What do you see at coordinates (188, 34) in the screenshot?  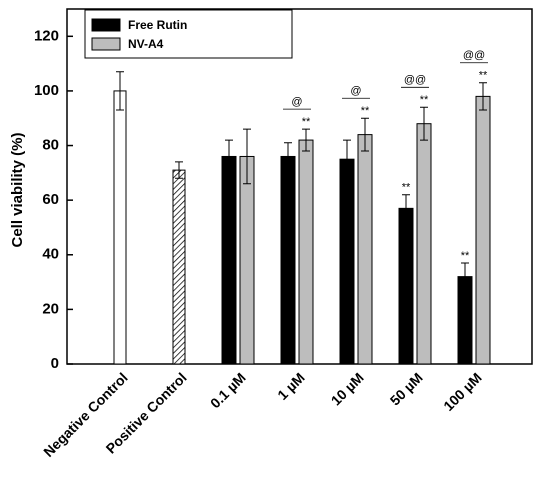 I see `legend-box` at bounding box center [188, 34].